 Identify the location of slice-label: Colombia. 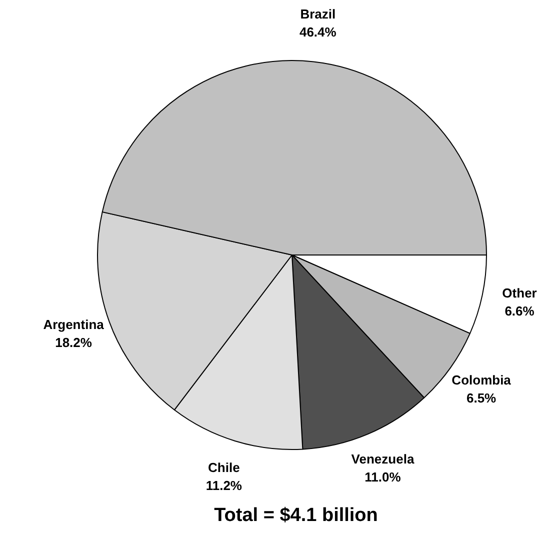
(482, 380).